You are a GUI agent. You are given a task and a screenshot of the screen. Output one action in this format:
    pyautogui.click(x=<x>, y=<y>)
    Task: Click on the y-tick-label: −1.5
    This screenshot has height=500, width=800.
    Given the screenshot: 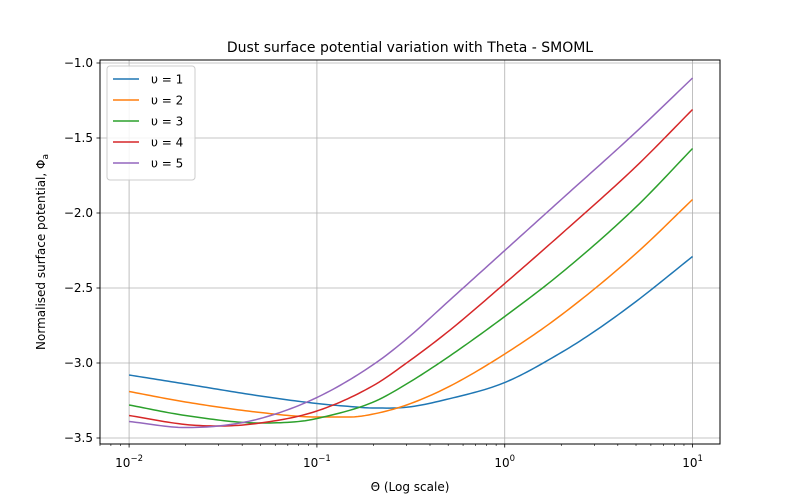 What is the action you would take?
    pyautogui.click(x=78, y=138)
    